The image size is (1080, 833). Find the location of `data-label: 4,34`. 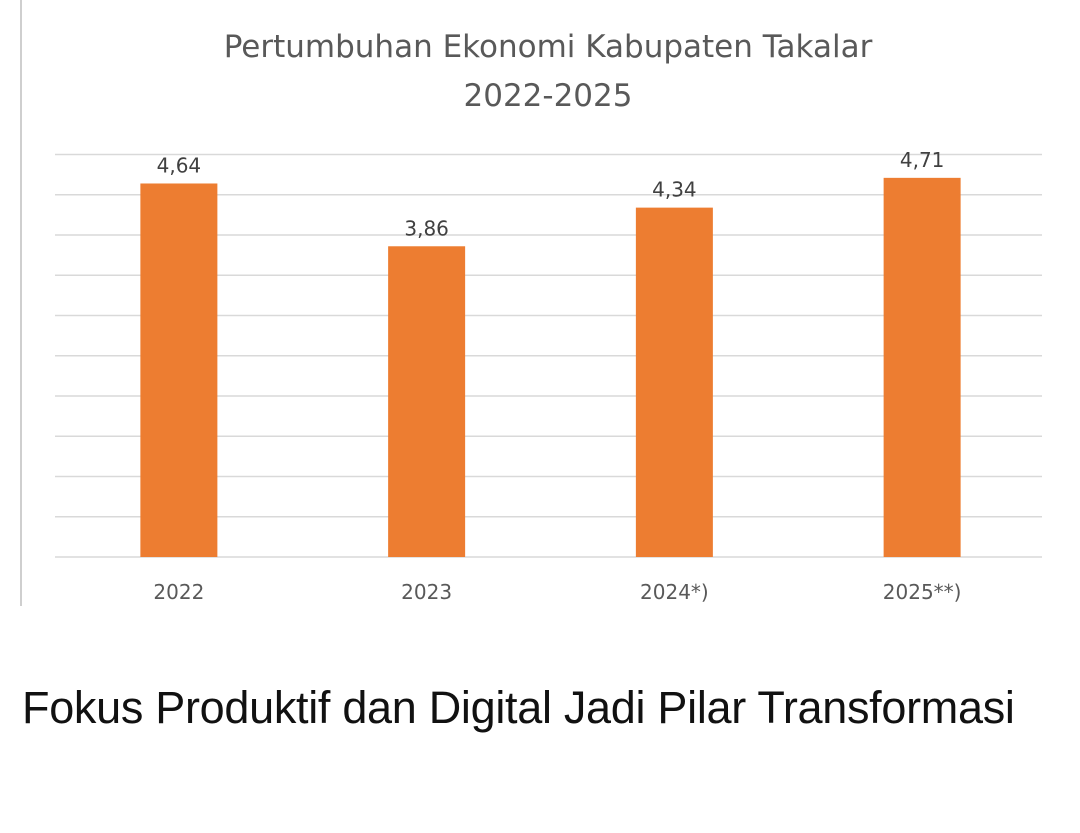

data-label: 4,34 is located at coordinates (674, 190).